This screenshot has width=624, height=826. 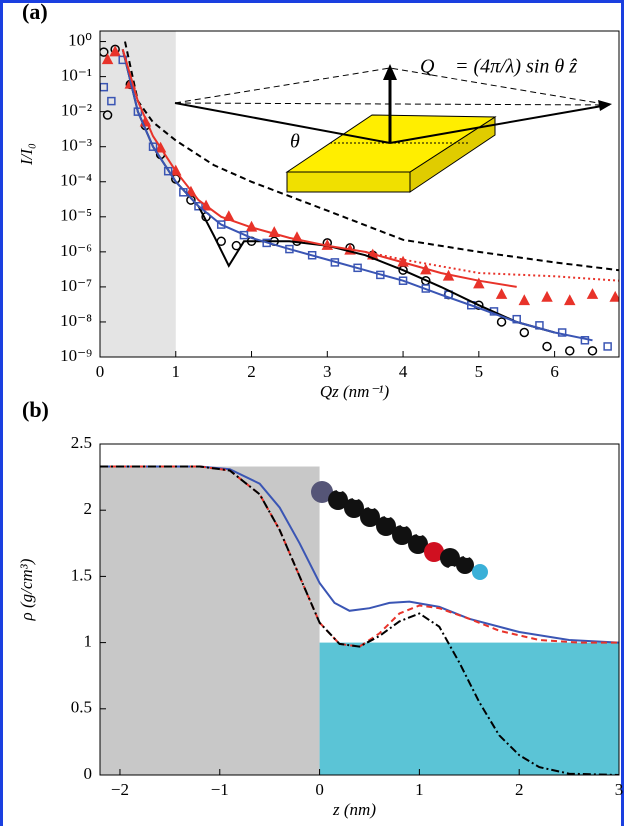 What do you see at coordinates (81, 574) in the screenshot?
I see `y-tick-label: 1.5` at bounding box center [81, 574].